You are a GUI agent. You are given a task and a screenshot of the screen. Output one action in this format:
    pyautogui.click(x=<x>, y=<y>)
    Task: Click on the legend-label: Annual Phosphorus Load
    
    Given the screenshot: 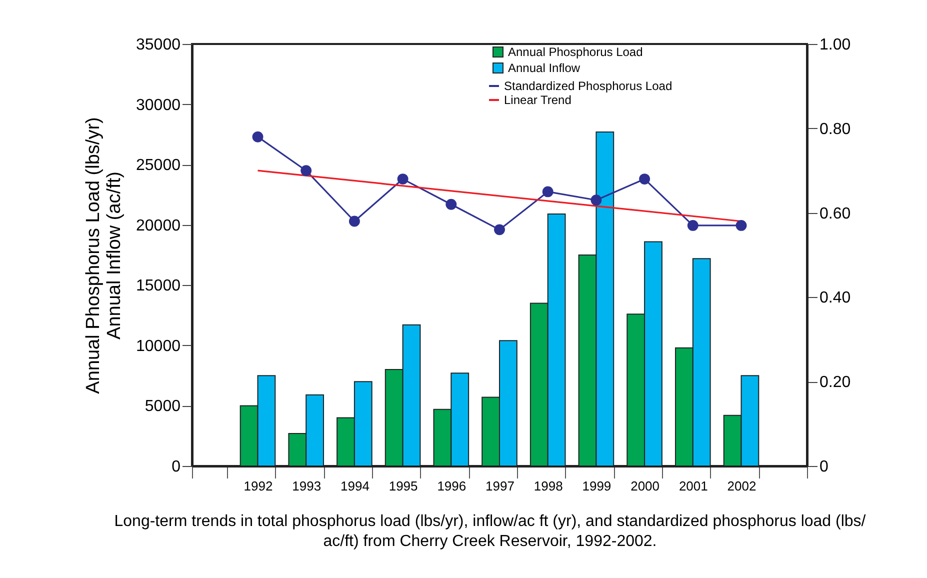 What is the action you would take?
    pyautogui.click(x=575, y=52)
    